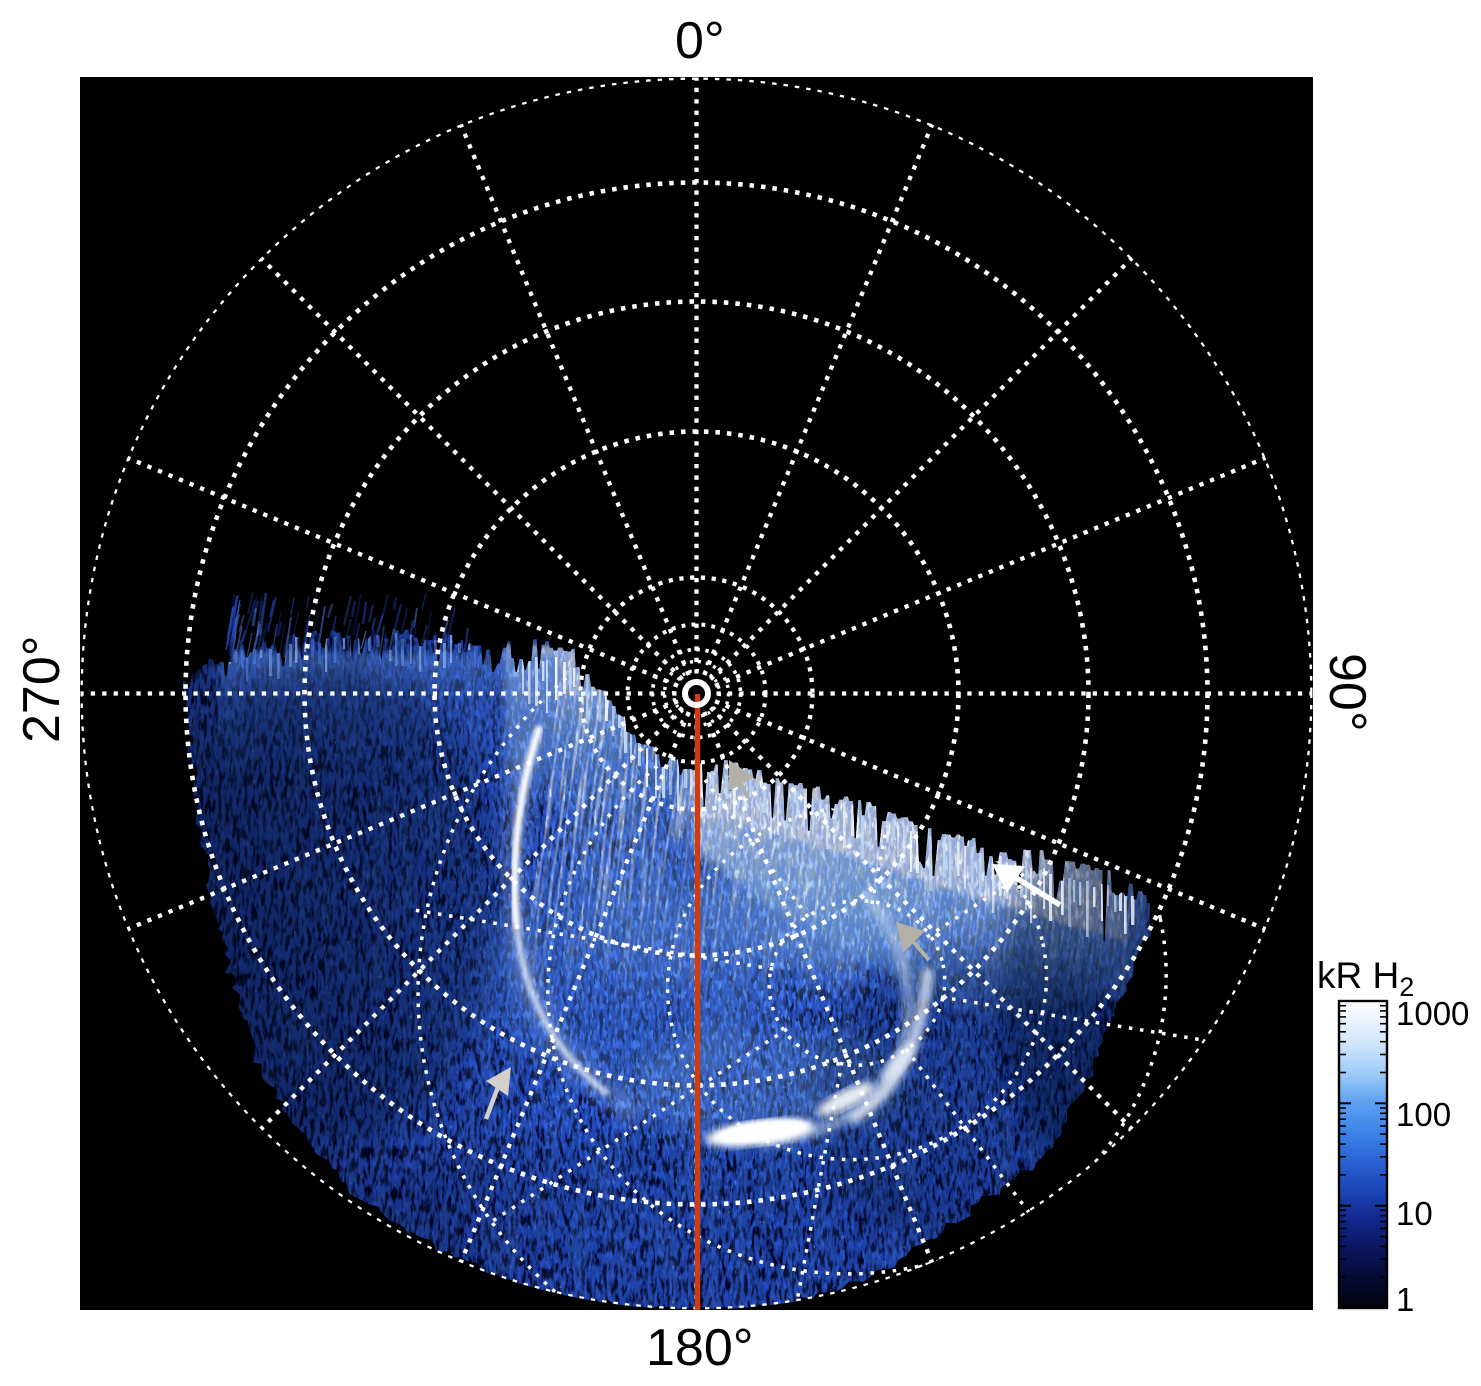  I want to click on svg-text: 0°, so click(700, 41).